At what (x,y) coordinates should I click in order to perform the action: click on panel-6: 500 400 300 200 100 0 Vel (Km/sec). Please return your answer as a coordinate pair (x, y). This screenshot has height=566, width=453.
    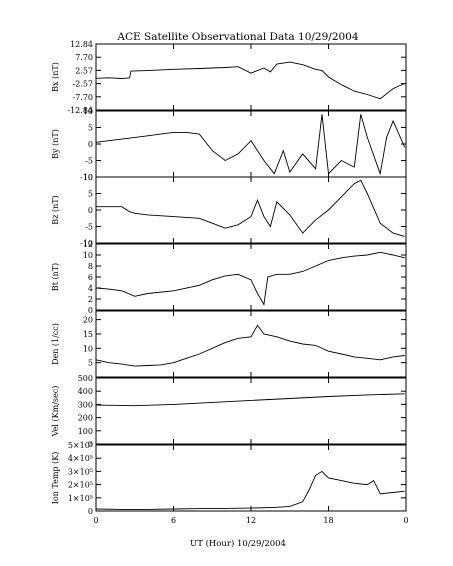
    Looking at the image, I should click on (229, 411).